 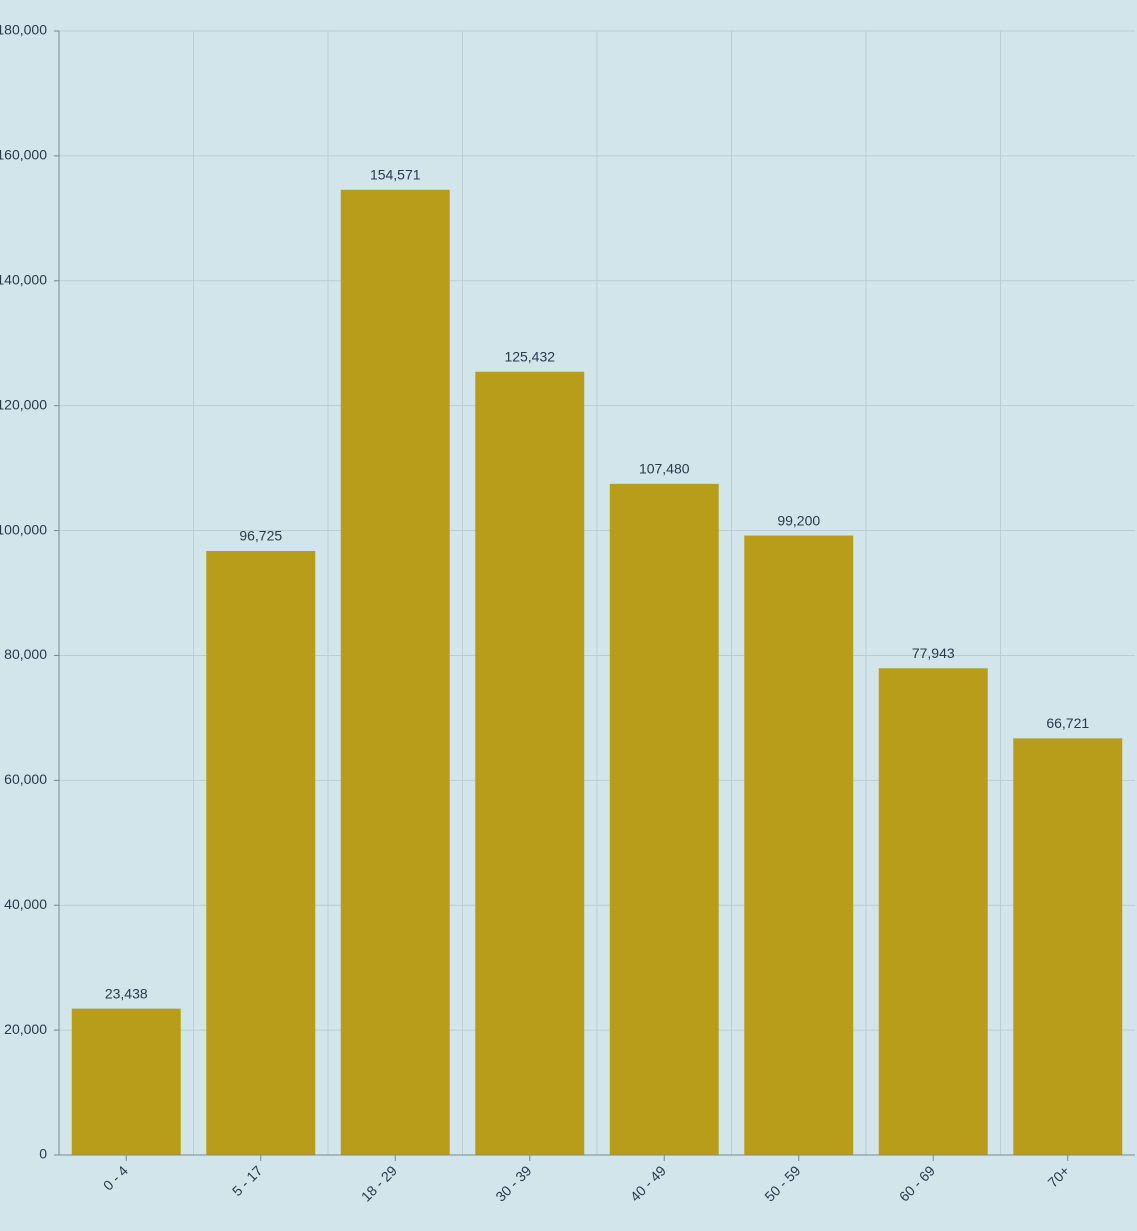 What do you see at coordinates (25, 1029) in the screenshot?
I see `y-tick-label: 20,000` at bounding box center [25, 1029].